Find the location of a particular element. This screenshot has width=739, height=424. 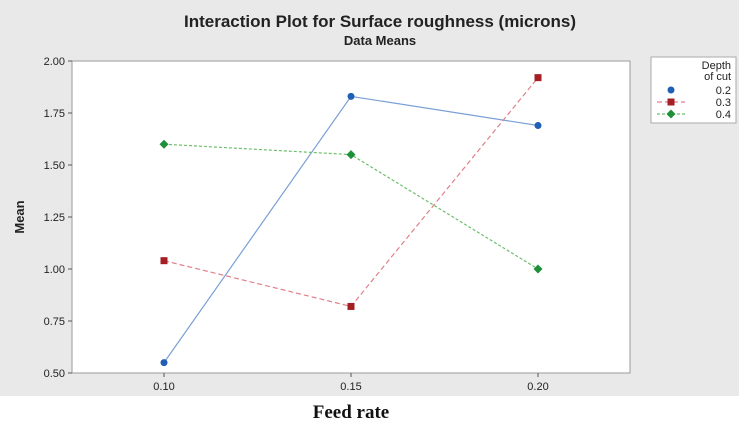

legend-marker-0.4 is located at coordinates (671, 114).